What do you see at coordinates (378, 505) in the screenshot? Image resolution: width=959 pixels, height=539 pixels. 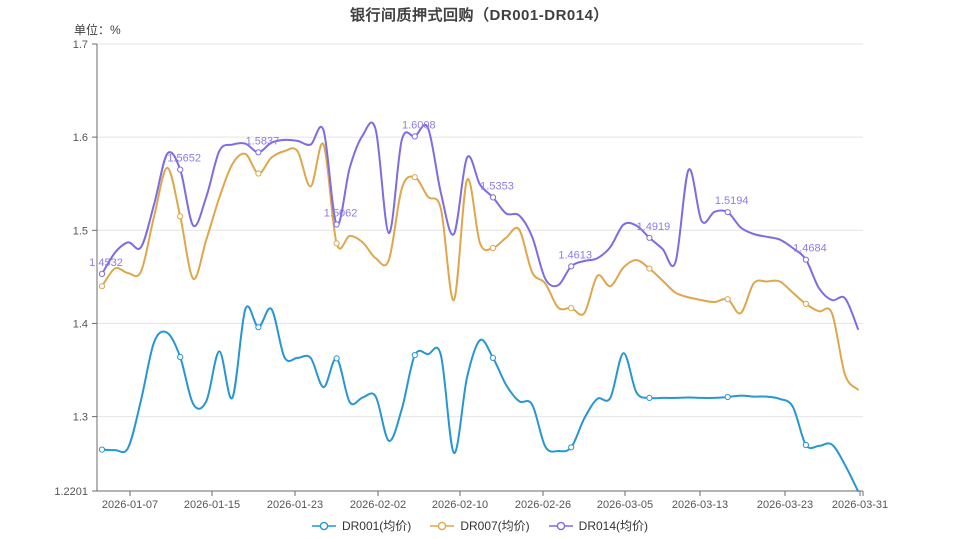 I see `x-axis-label: 2026-02-02` at bounding box center [378, 505].